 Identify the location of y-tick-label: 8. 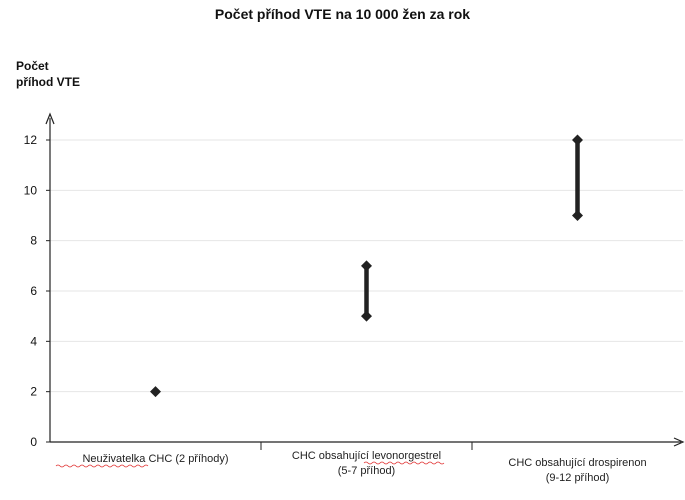
(33, 241).